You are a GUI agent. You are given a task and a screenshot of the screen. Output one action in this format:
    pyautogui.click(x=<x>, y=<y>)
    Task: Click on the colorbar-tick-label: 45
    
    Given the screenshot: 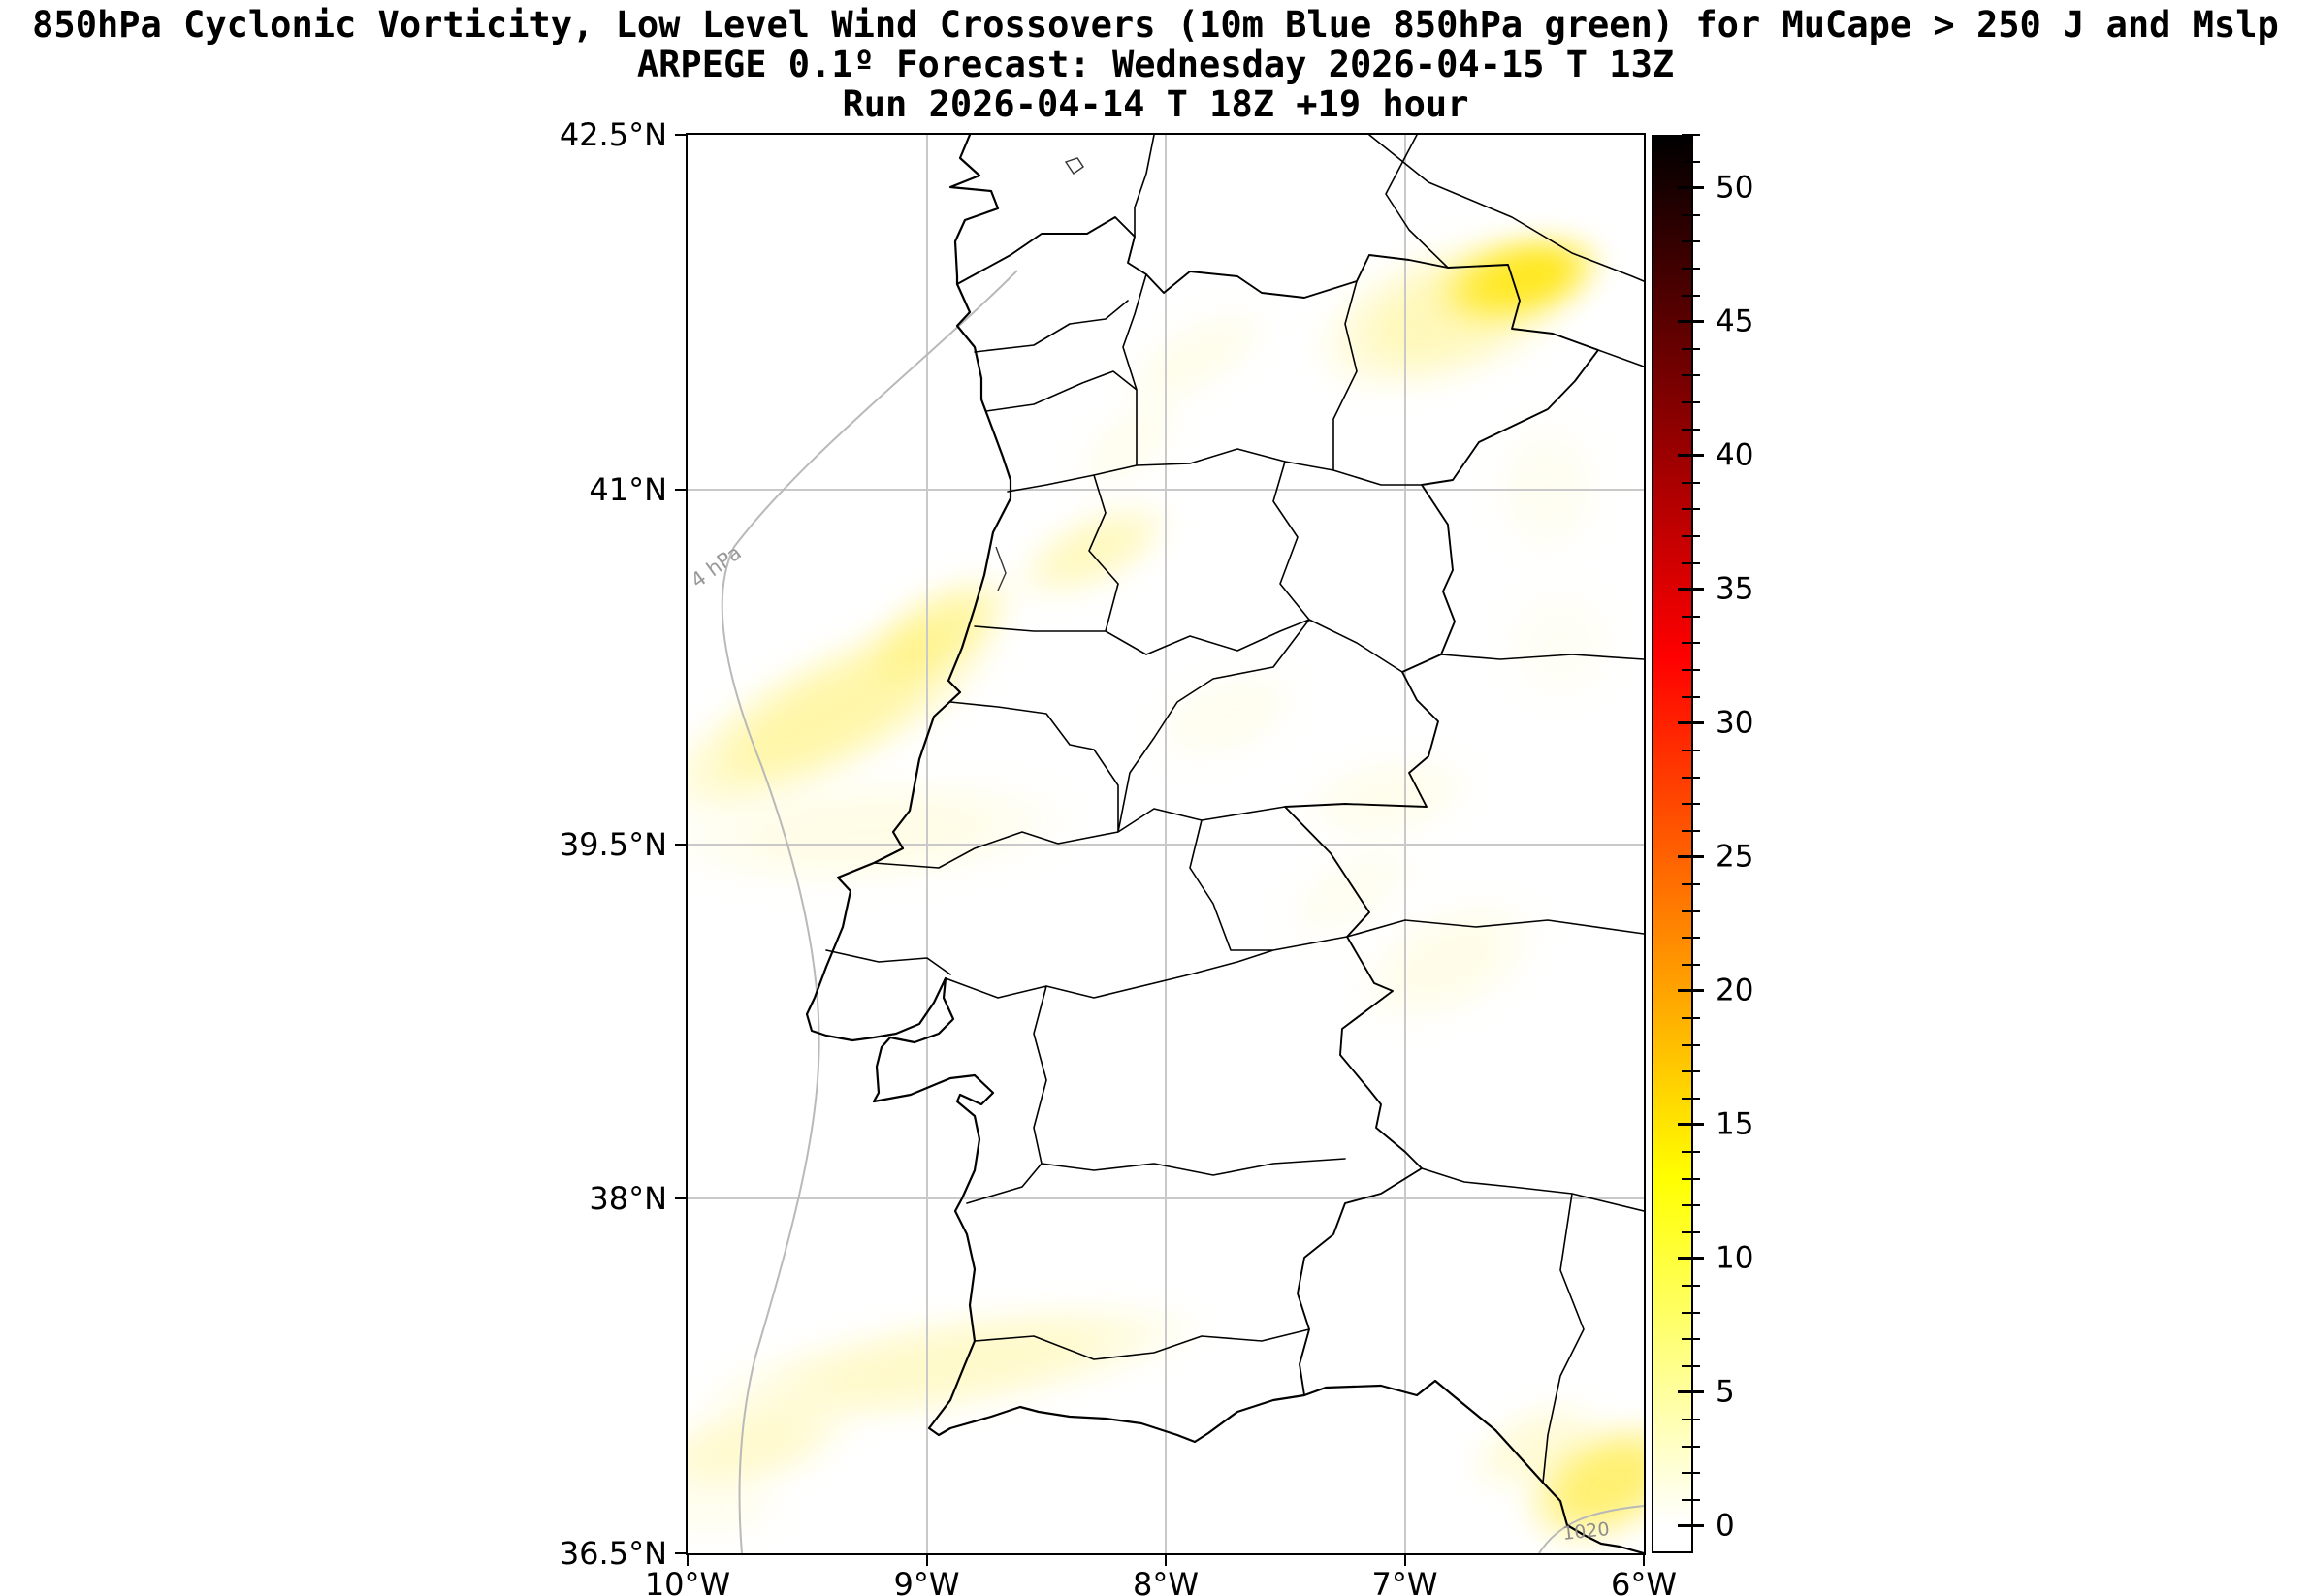 What is the action you would take?
    pyautogui.click(x=1735, y=321)
    